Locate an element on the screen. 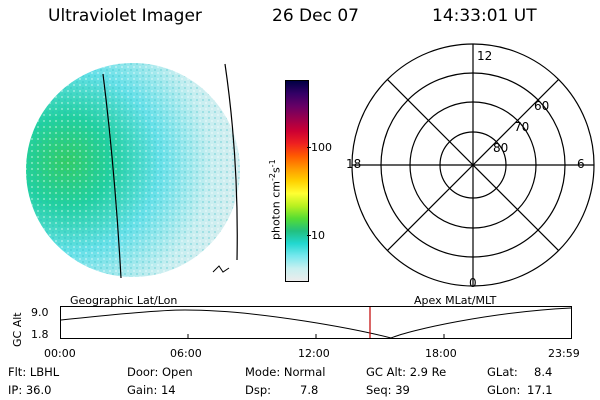  coords-left-label: Geographic Lat/Lon is located at coordinates (124, 300).